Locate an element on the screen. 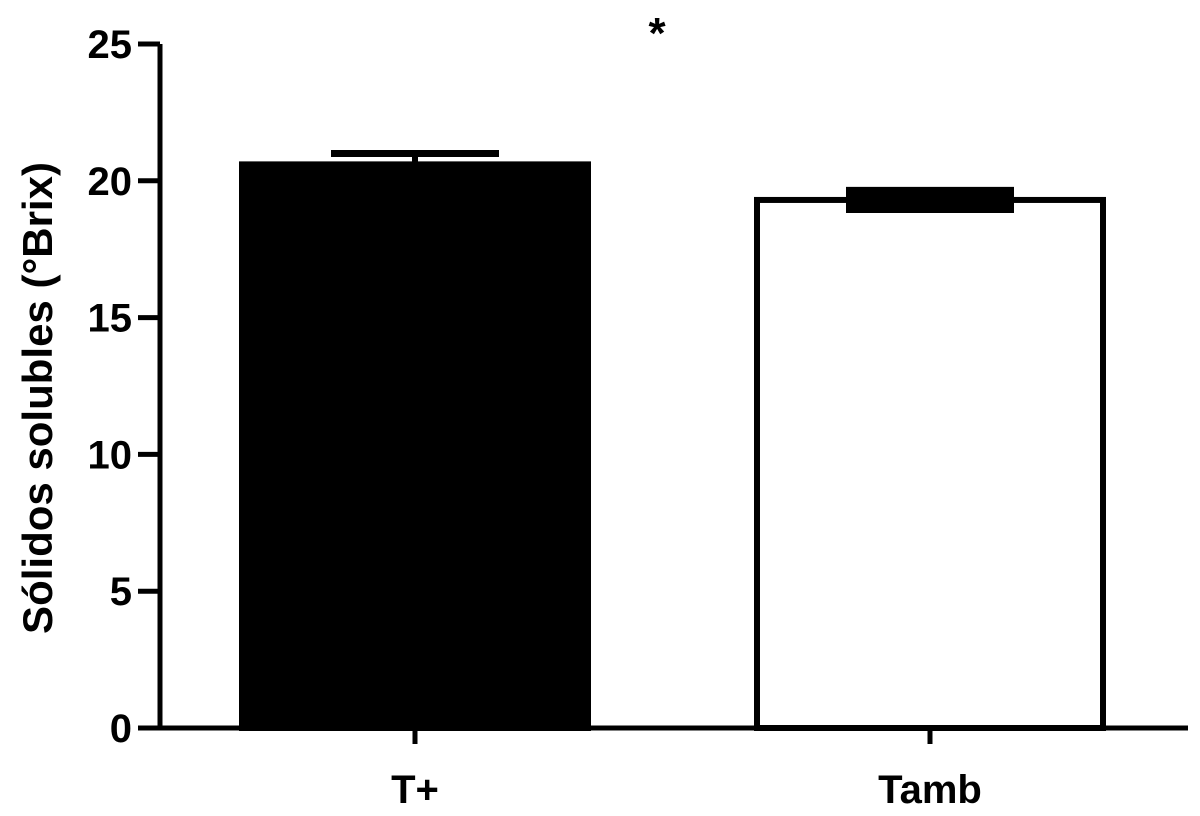 This screenshot has width=1200, height=816. significance-asterisk: * is located at coordinates (657, 33).